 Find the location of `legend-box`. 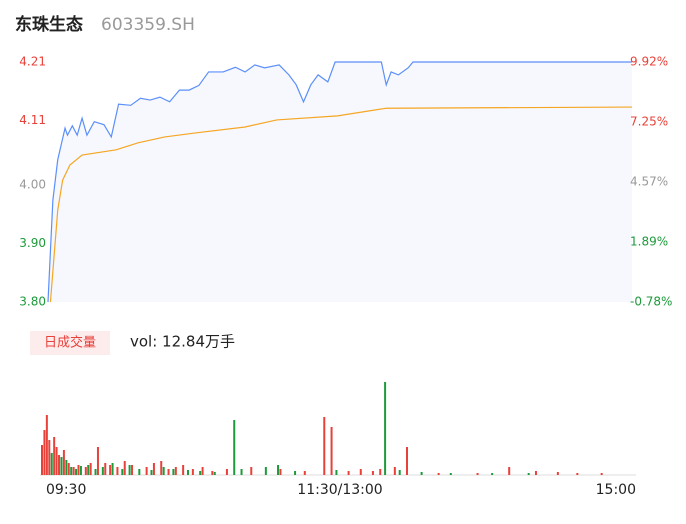

legend-box is located at coordinates (70, 343).